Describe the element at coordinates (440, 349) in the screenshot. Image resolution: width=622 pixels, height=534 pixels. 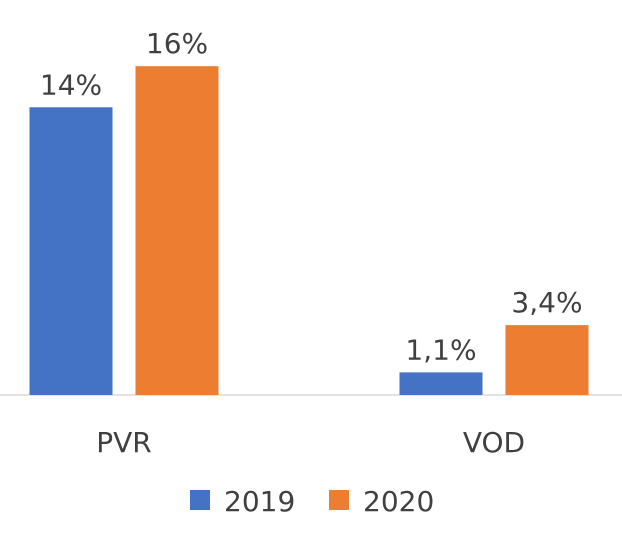
I see `data-label-vod-2019: 1,1%` at that location.